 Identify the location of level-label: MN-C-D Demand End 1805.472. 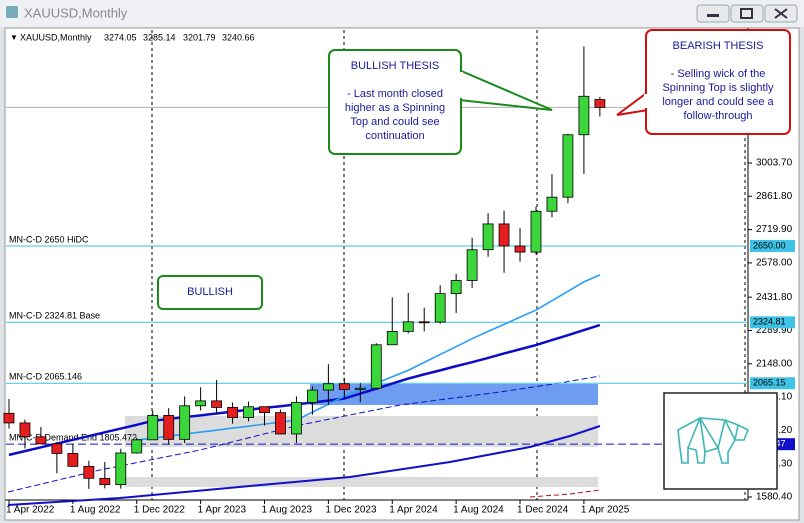
(73, 438).